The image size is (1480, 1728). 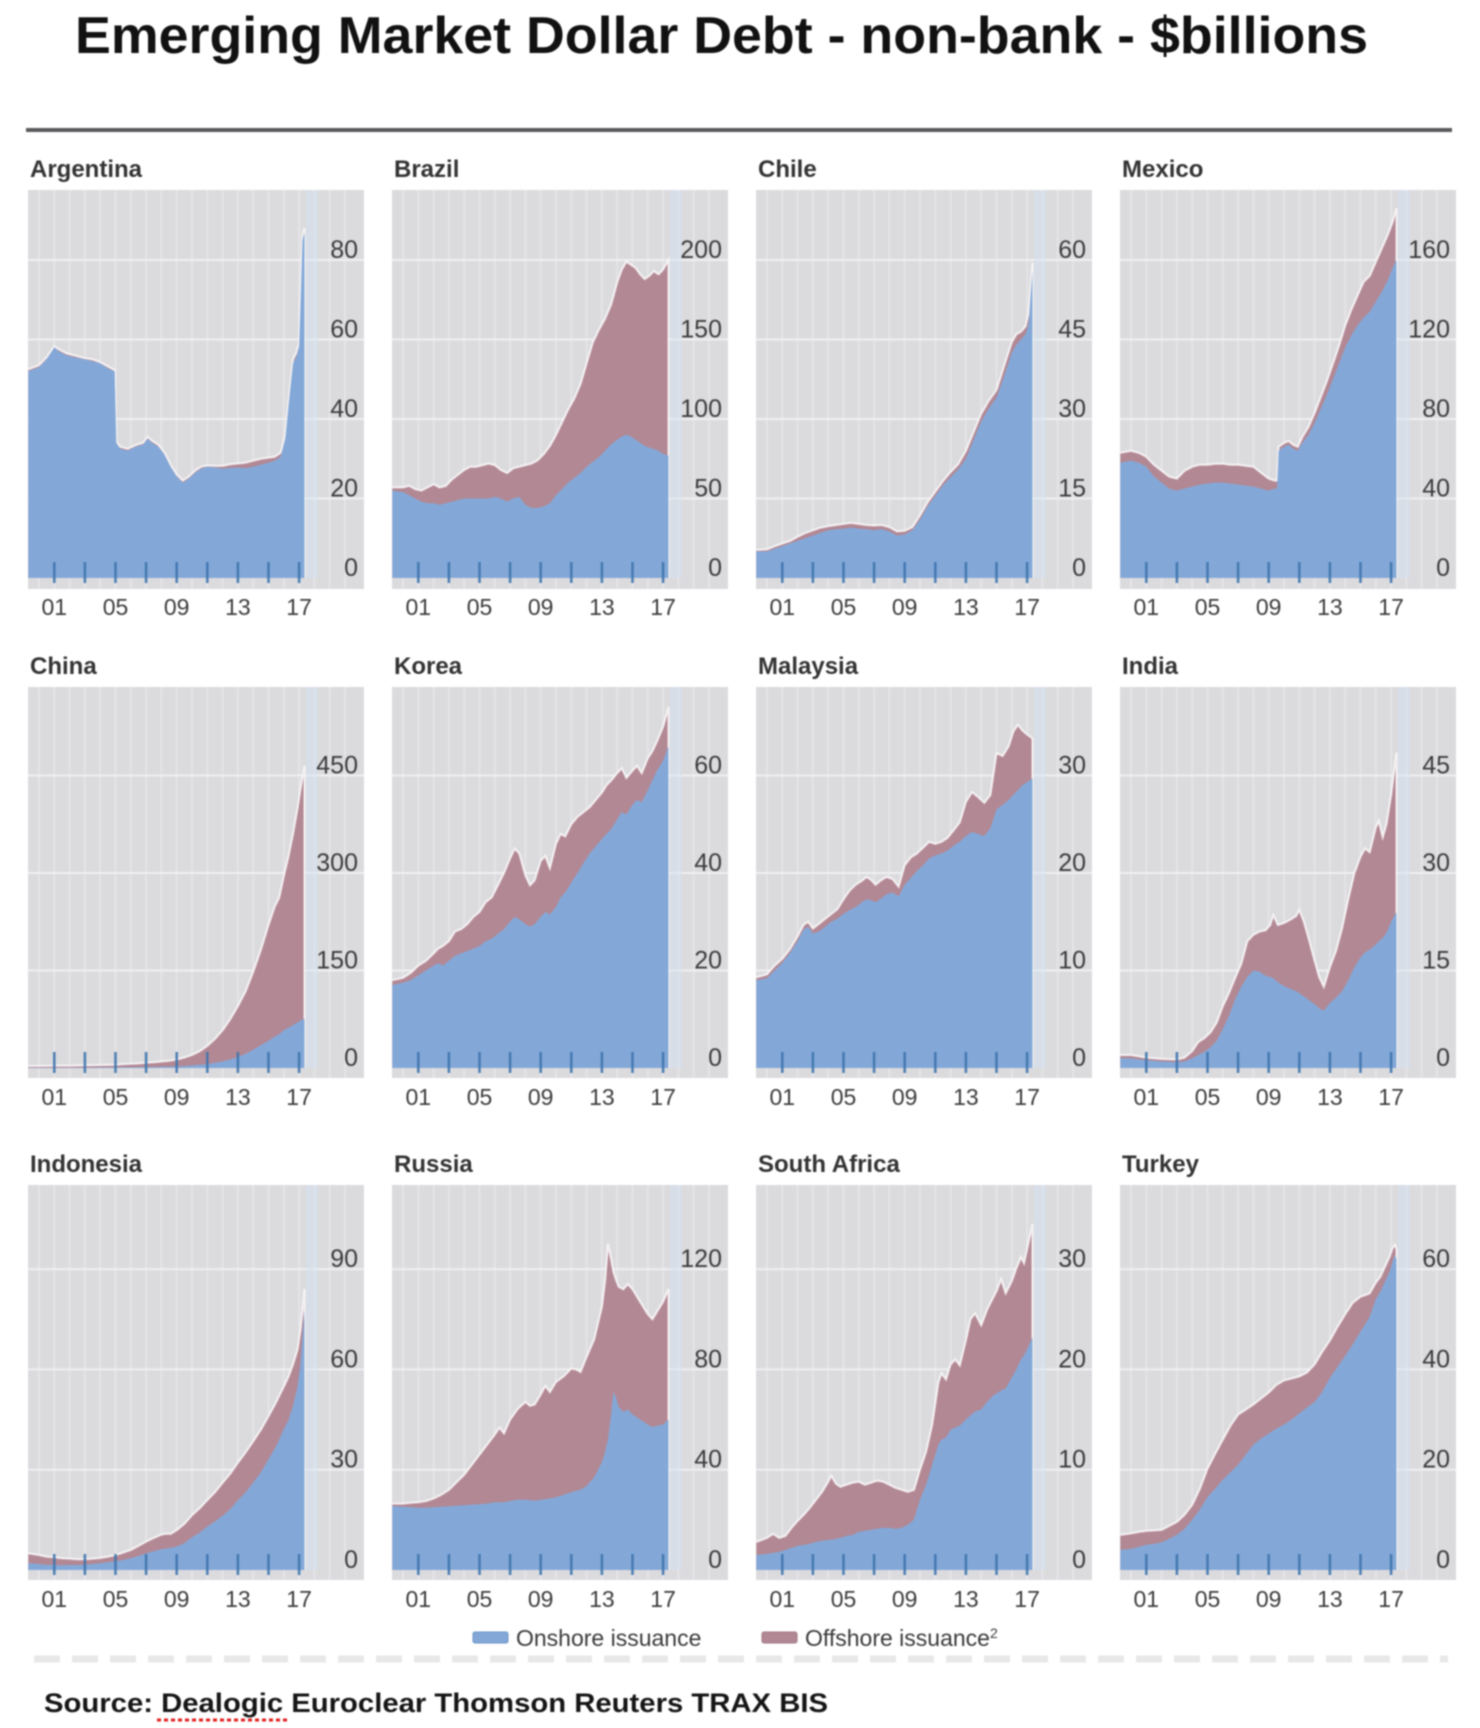 I want to click on svg-text: Korea, so click(x=428, y=666).